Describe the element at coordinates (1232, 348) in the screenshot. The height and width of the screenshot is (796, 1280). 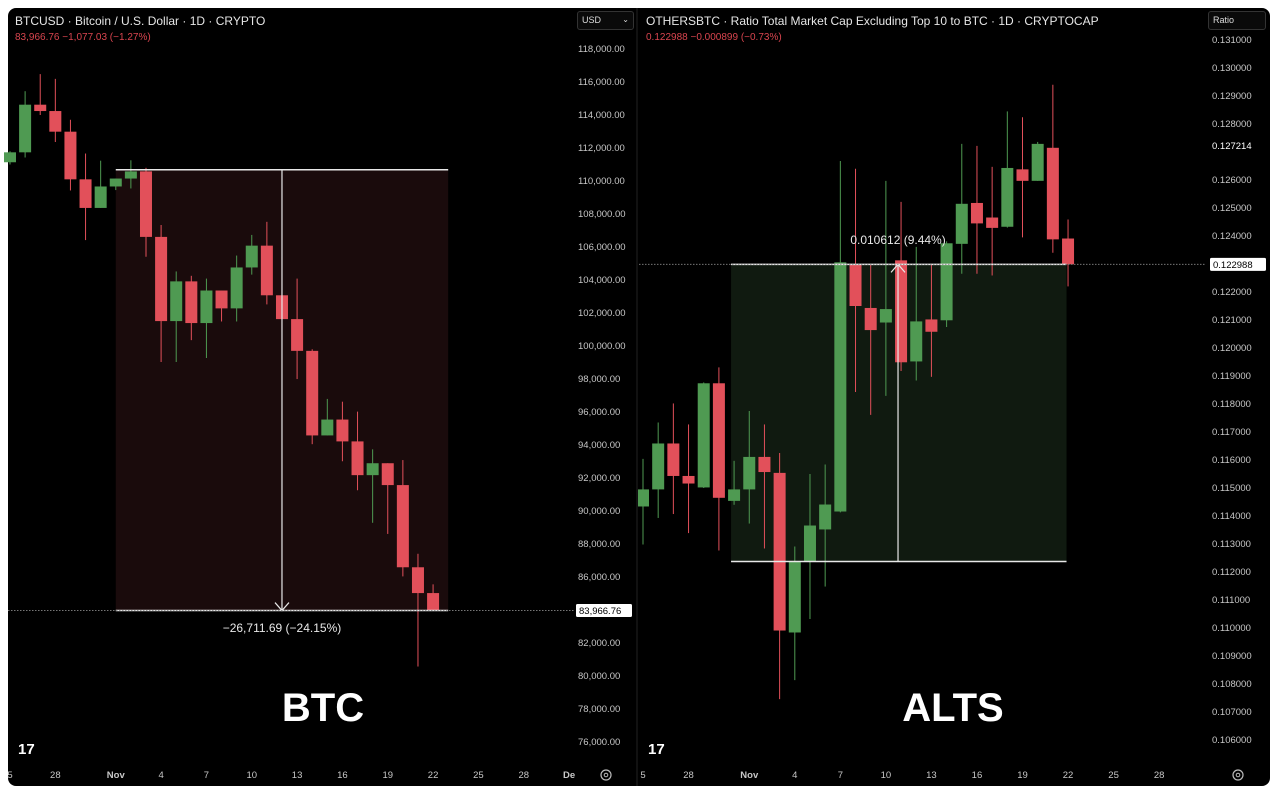
I see `y-tick-label: 0.120000` at that location.